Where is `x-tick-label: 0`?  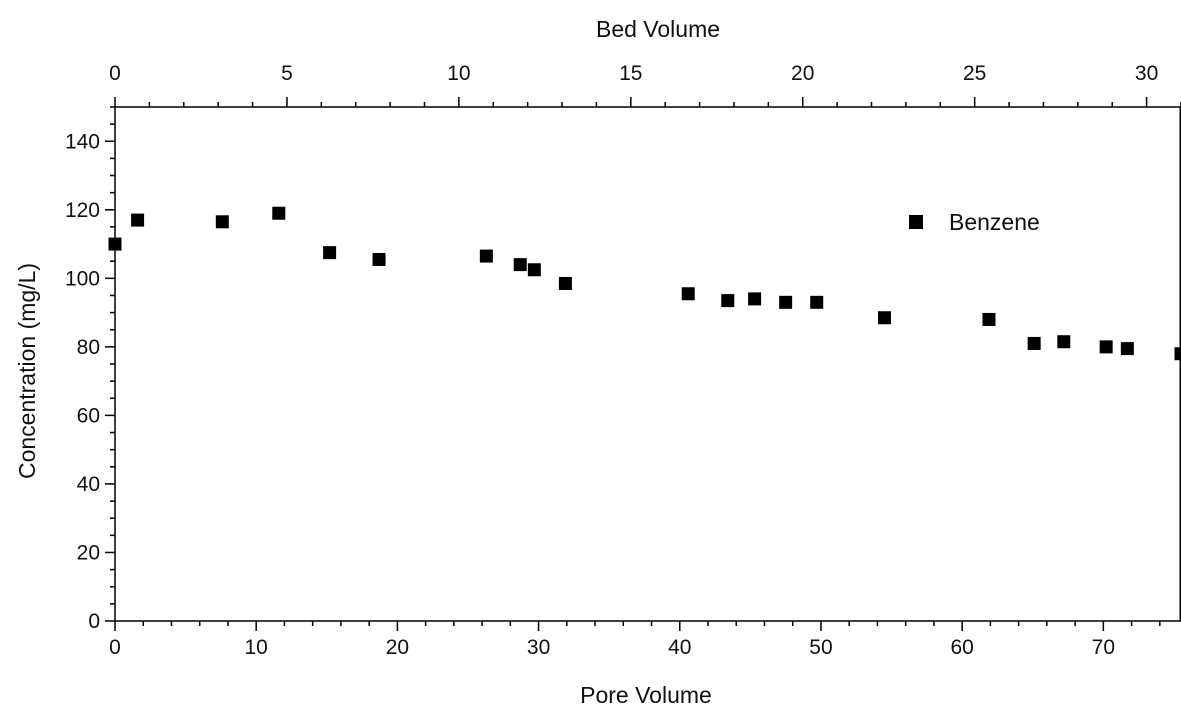
x-tick-label: 0 is located at coordinates (115, 647).